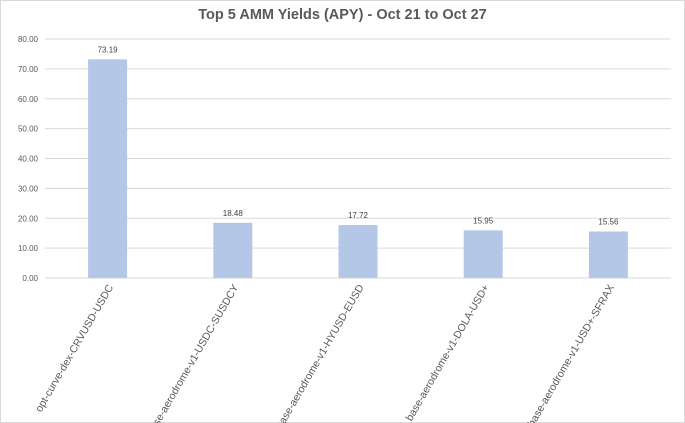 The width and height of the screenshot is (685, 423). I want to click on x-category-label: base-aerodrome-v1-USD+-SFRAX, so click(571, 353).